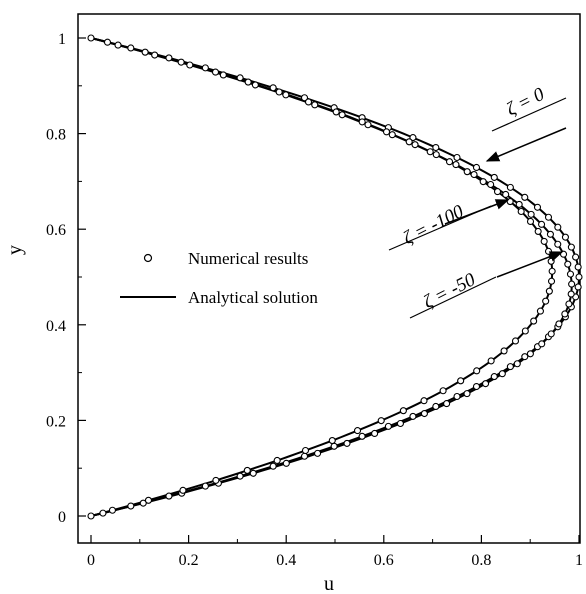  What do you see at coordinates (248, 258) in the screenshot?
I see `legend-markers-label: Numerical results` at bounding box center [248, 258].